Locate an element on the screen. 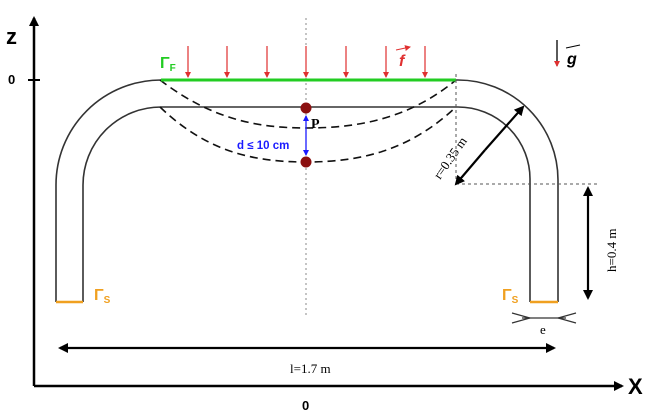  point-p-label: P is located at coordinates (315, 124).